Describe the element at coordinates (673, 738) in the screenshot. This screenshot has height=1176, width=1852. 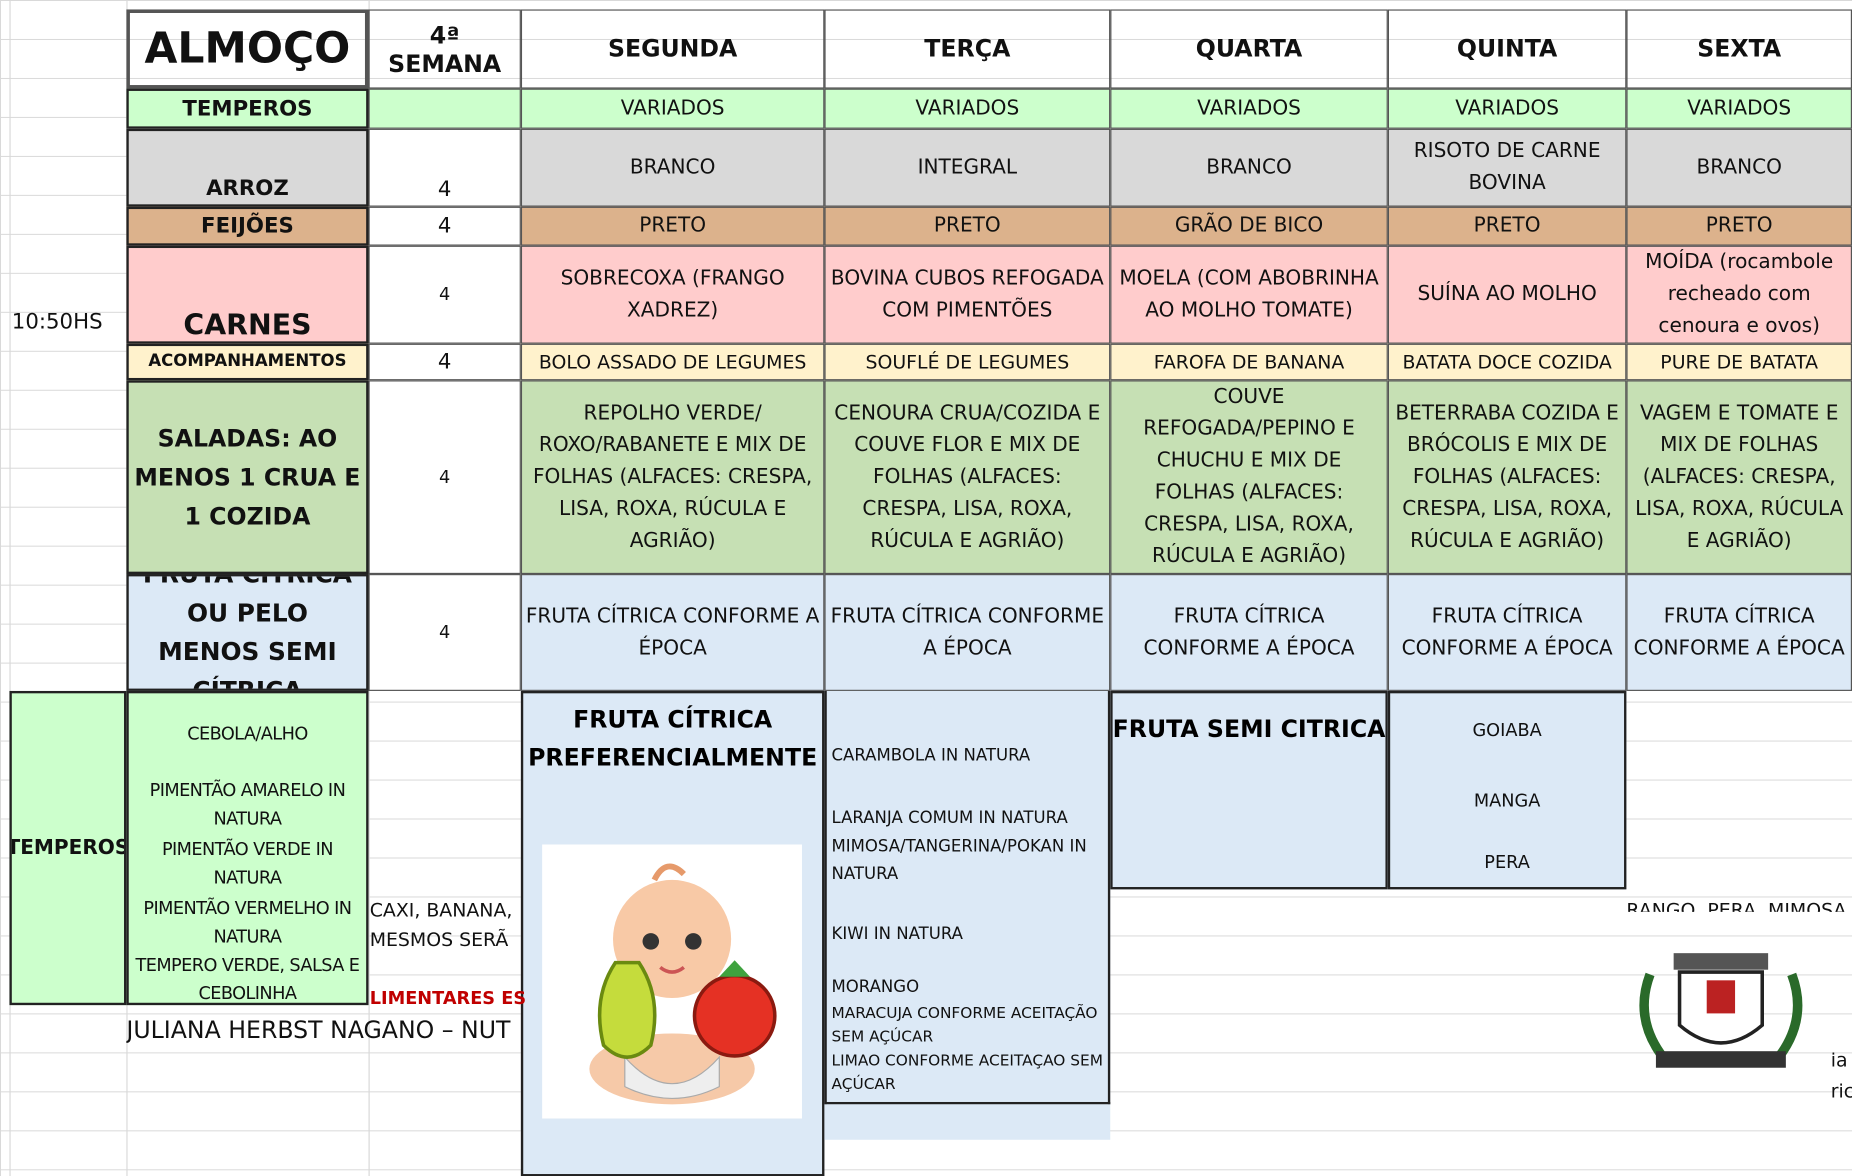
I see `citrus-title: FRUTA CÍTRICA PREFERENCIALMENTE` at that location.